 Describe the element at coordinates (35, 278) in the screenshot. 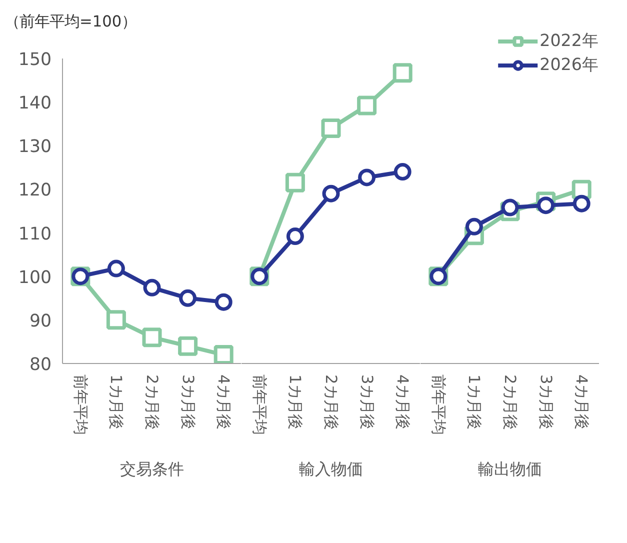

I see `y-tick-label: 100` at that location.